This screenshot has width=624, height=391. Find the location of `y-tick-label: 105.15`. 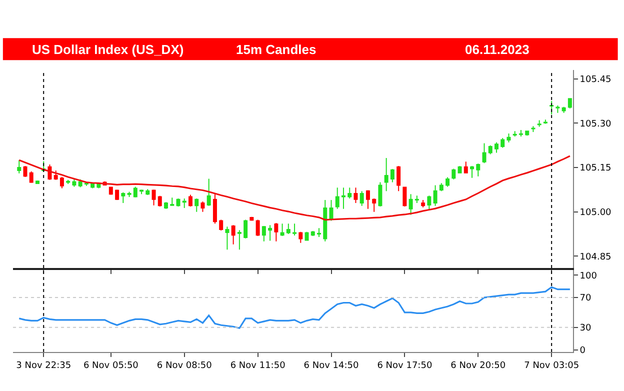

y-tick-label: 105.15 is located at coordinates (596, 169).